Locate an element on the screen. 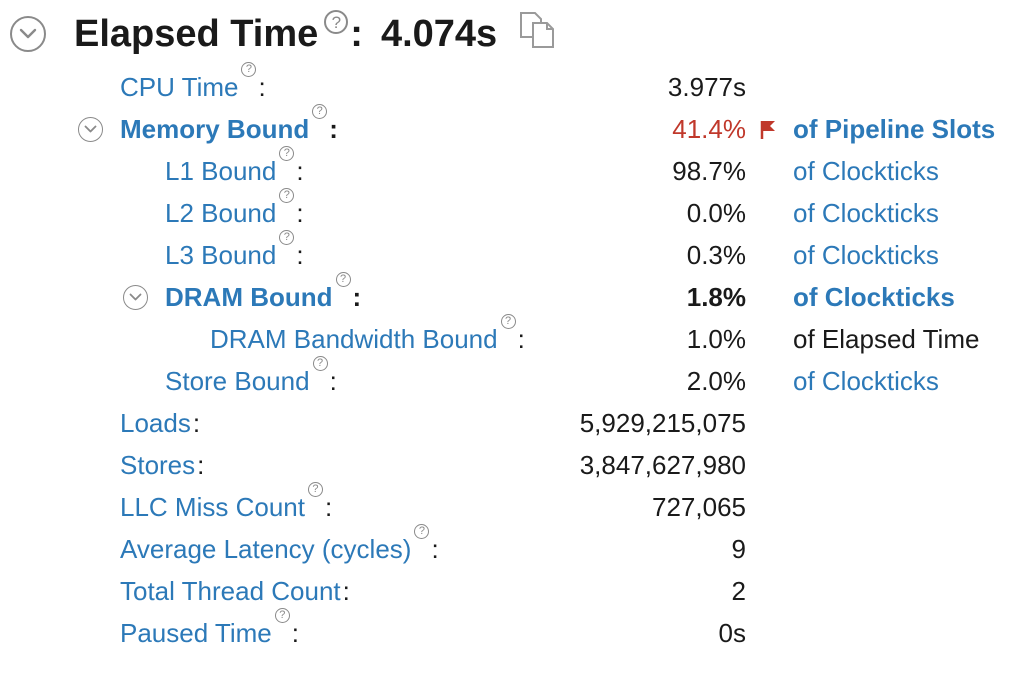 This screenshot has width=1012, height=674. elapsed-time-header: Elapsed Time ? : 4.074s is located at coordinates (284, 34).